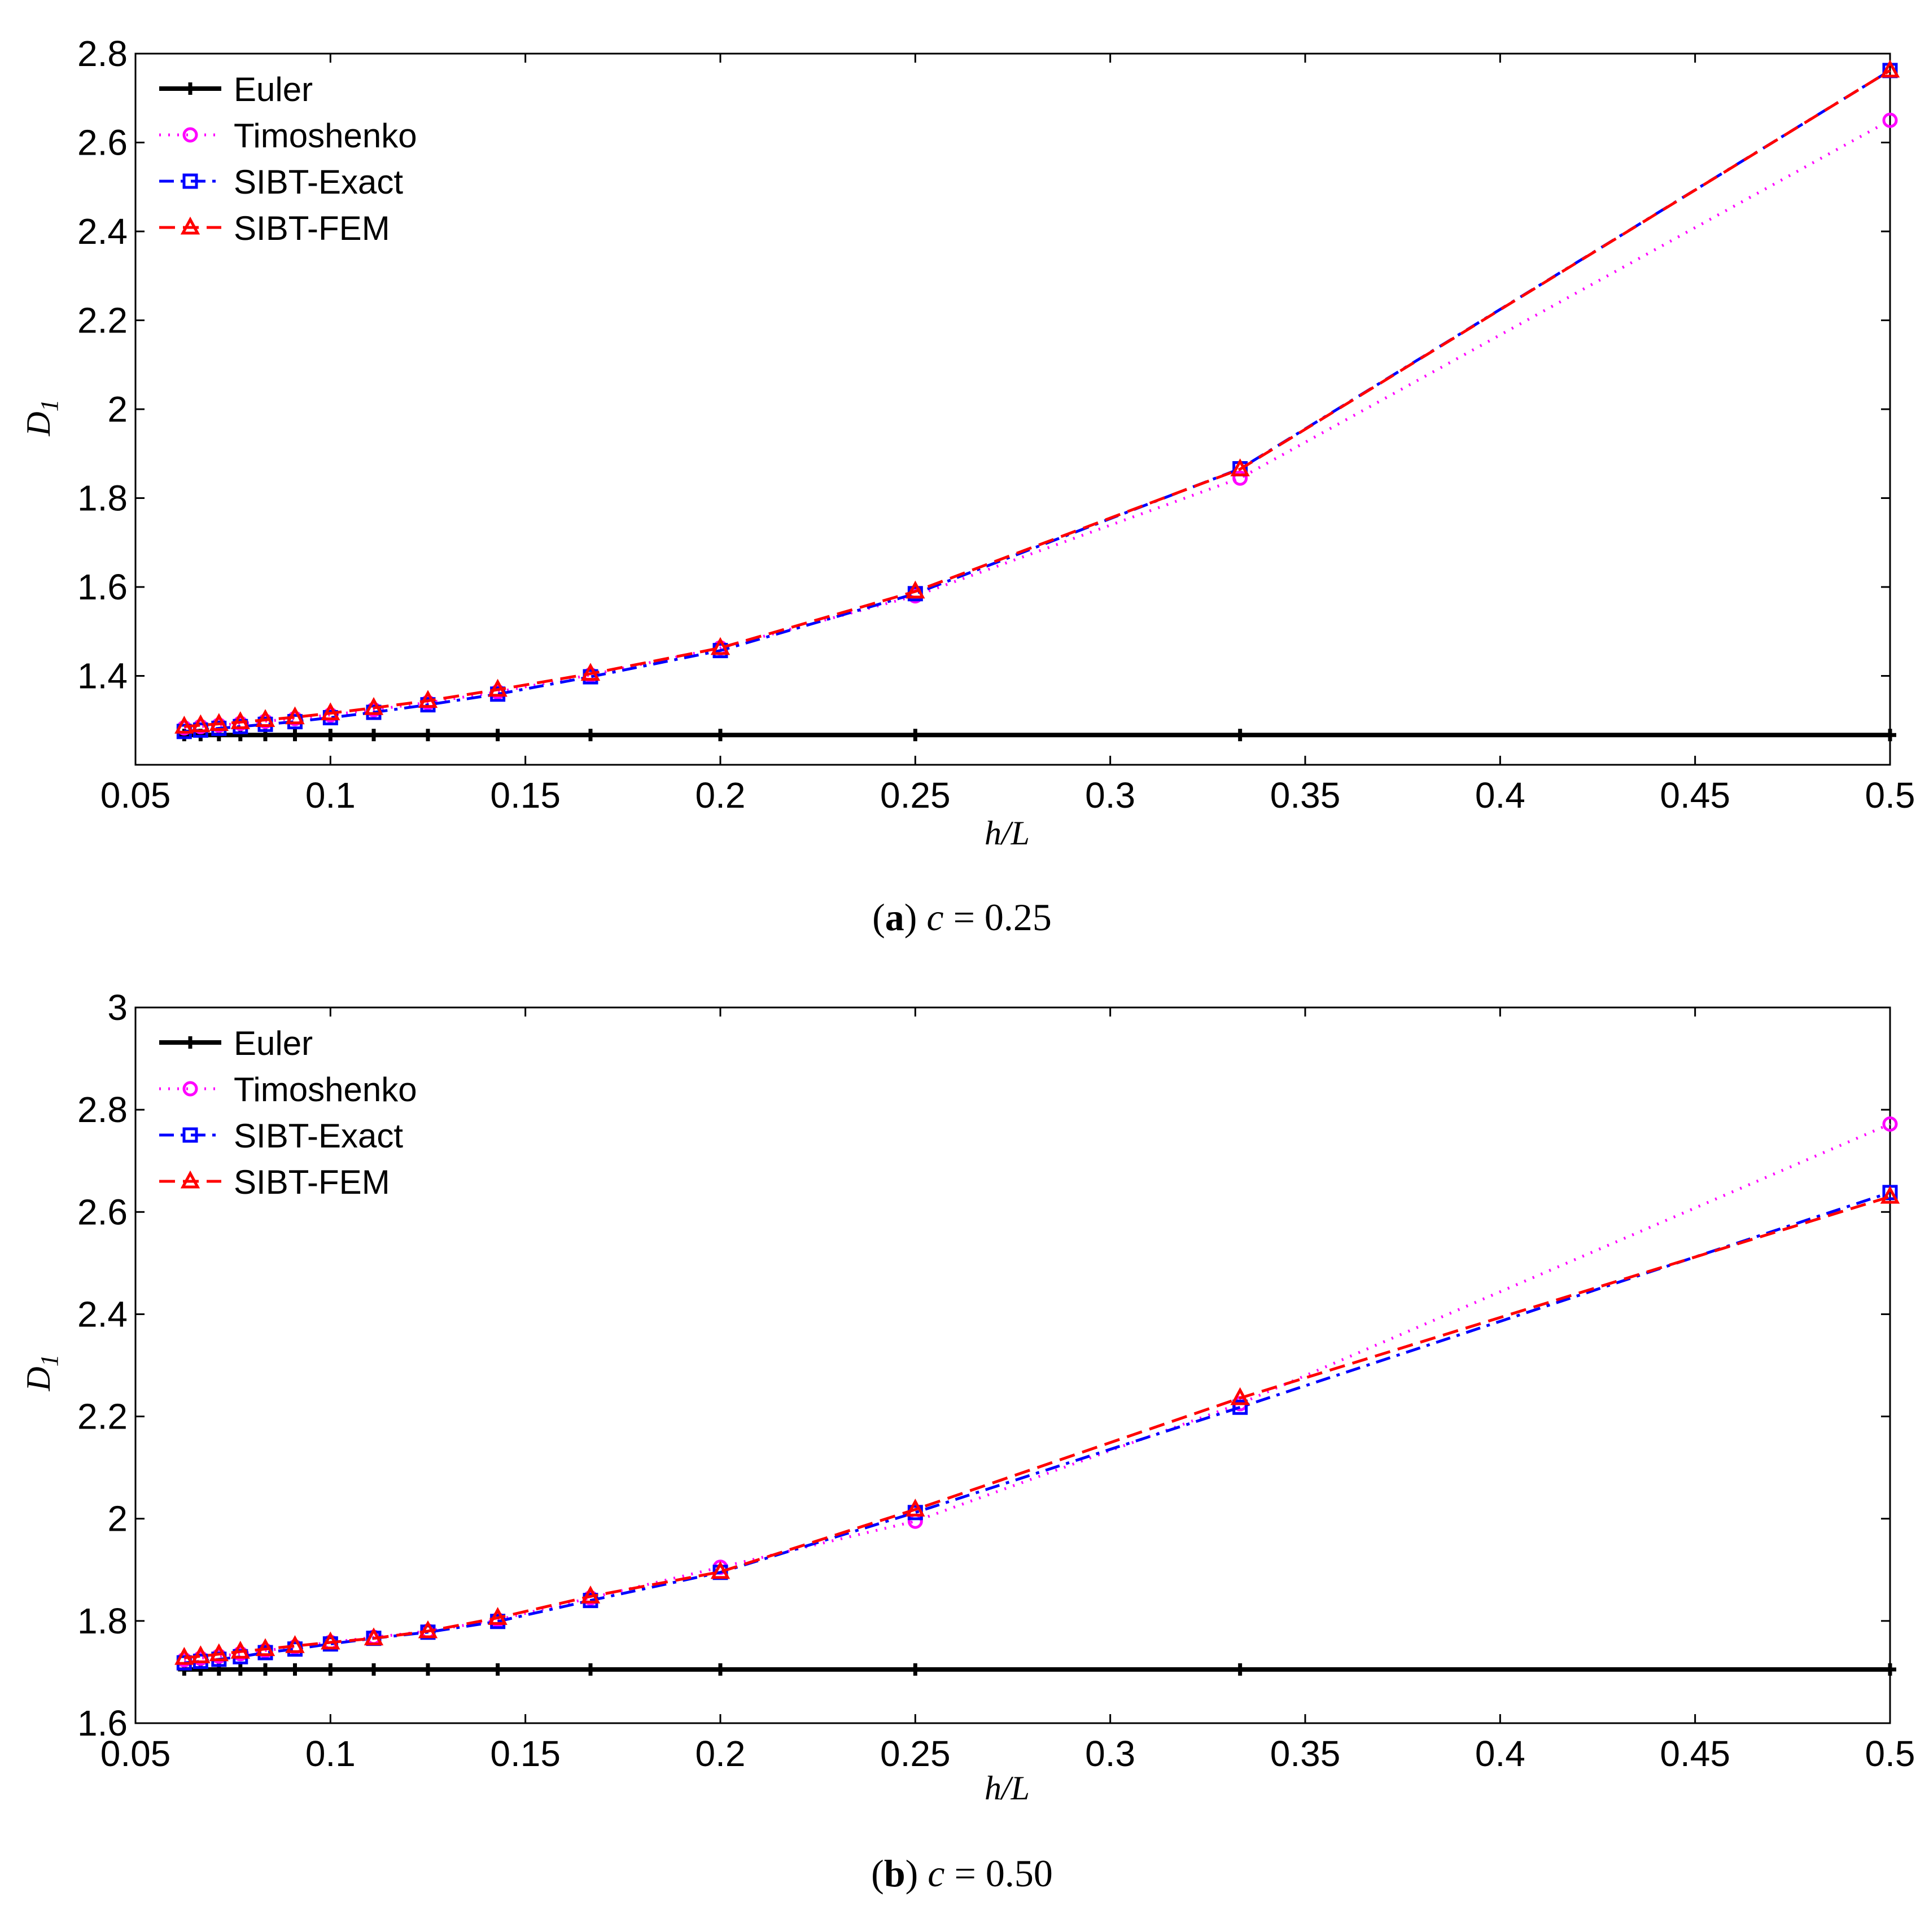 The width and height of the screenshot is (1929, 1932). I want to click on x-tick-label-b-3: 0.2, so click(721, 1753).